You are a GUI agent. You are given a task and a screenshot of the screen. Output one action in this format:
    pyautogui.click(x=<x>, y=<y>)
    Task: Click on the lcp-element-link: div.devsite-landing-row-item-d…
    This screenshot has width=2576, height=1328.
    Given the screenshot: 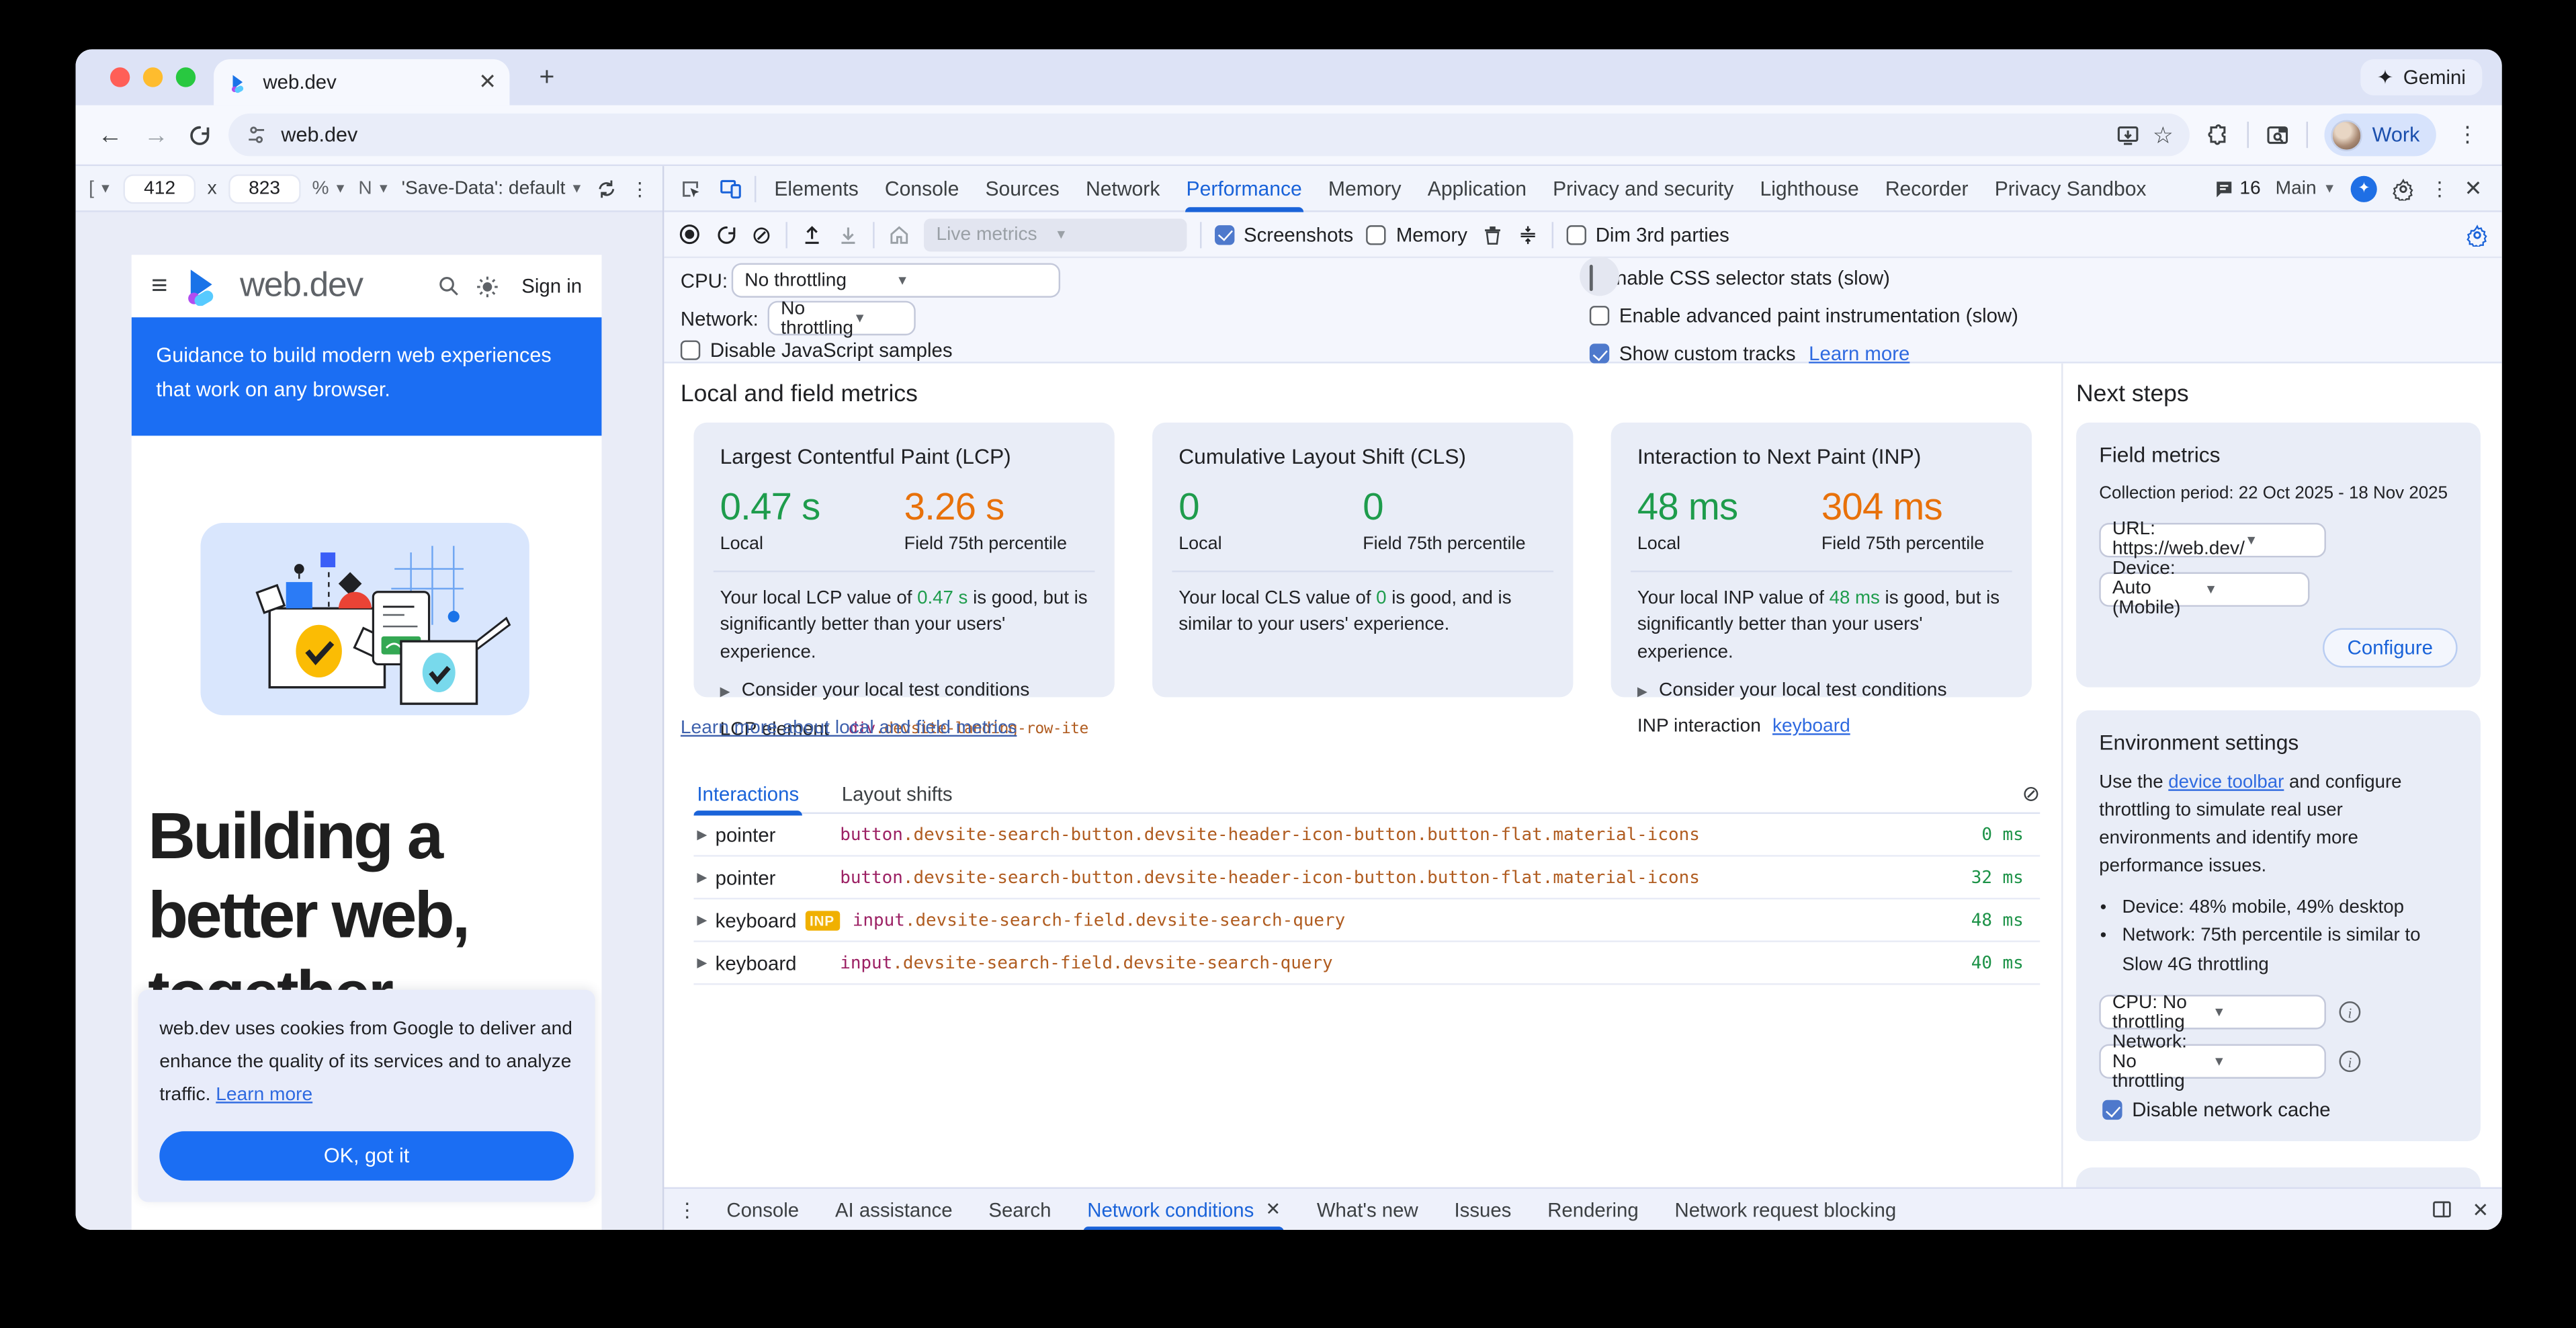 What is the action you would take?
    pyautogui.click(x=964, y=730)
    